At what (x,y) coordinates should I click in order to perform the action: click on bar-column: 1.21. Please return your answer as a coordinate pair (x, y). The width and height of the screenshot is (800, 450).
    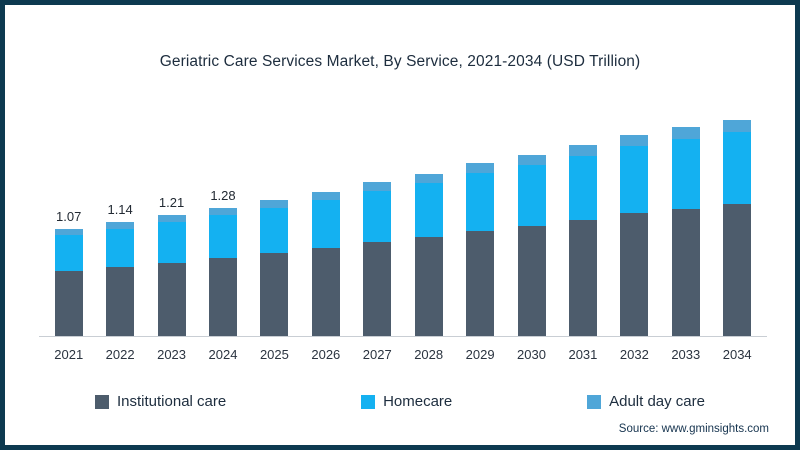
    Looking at the image, I should click on (171, 265).